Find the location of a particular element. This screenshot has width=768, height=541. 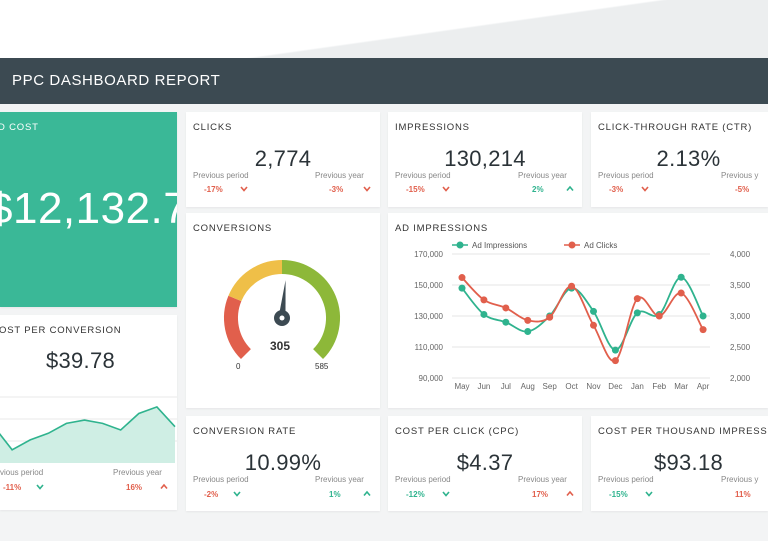

previous-period-label: vious period is located at coordinates (22, 472).